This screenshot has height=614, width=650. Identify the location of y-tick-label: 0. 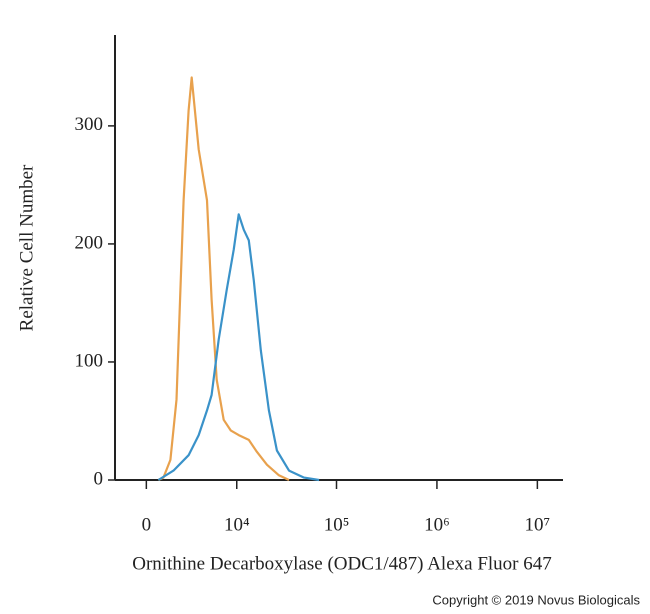
(99, 478).